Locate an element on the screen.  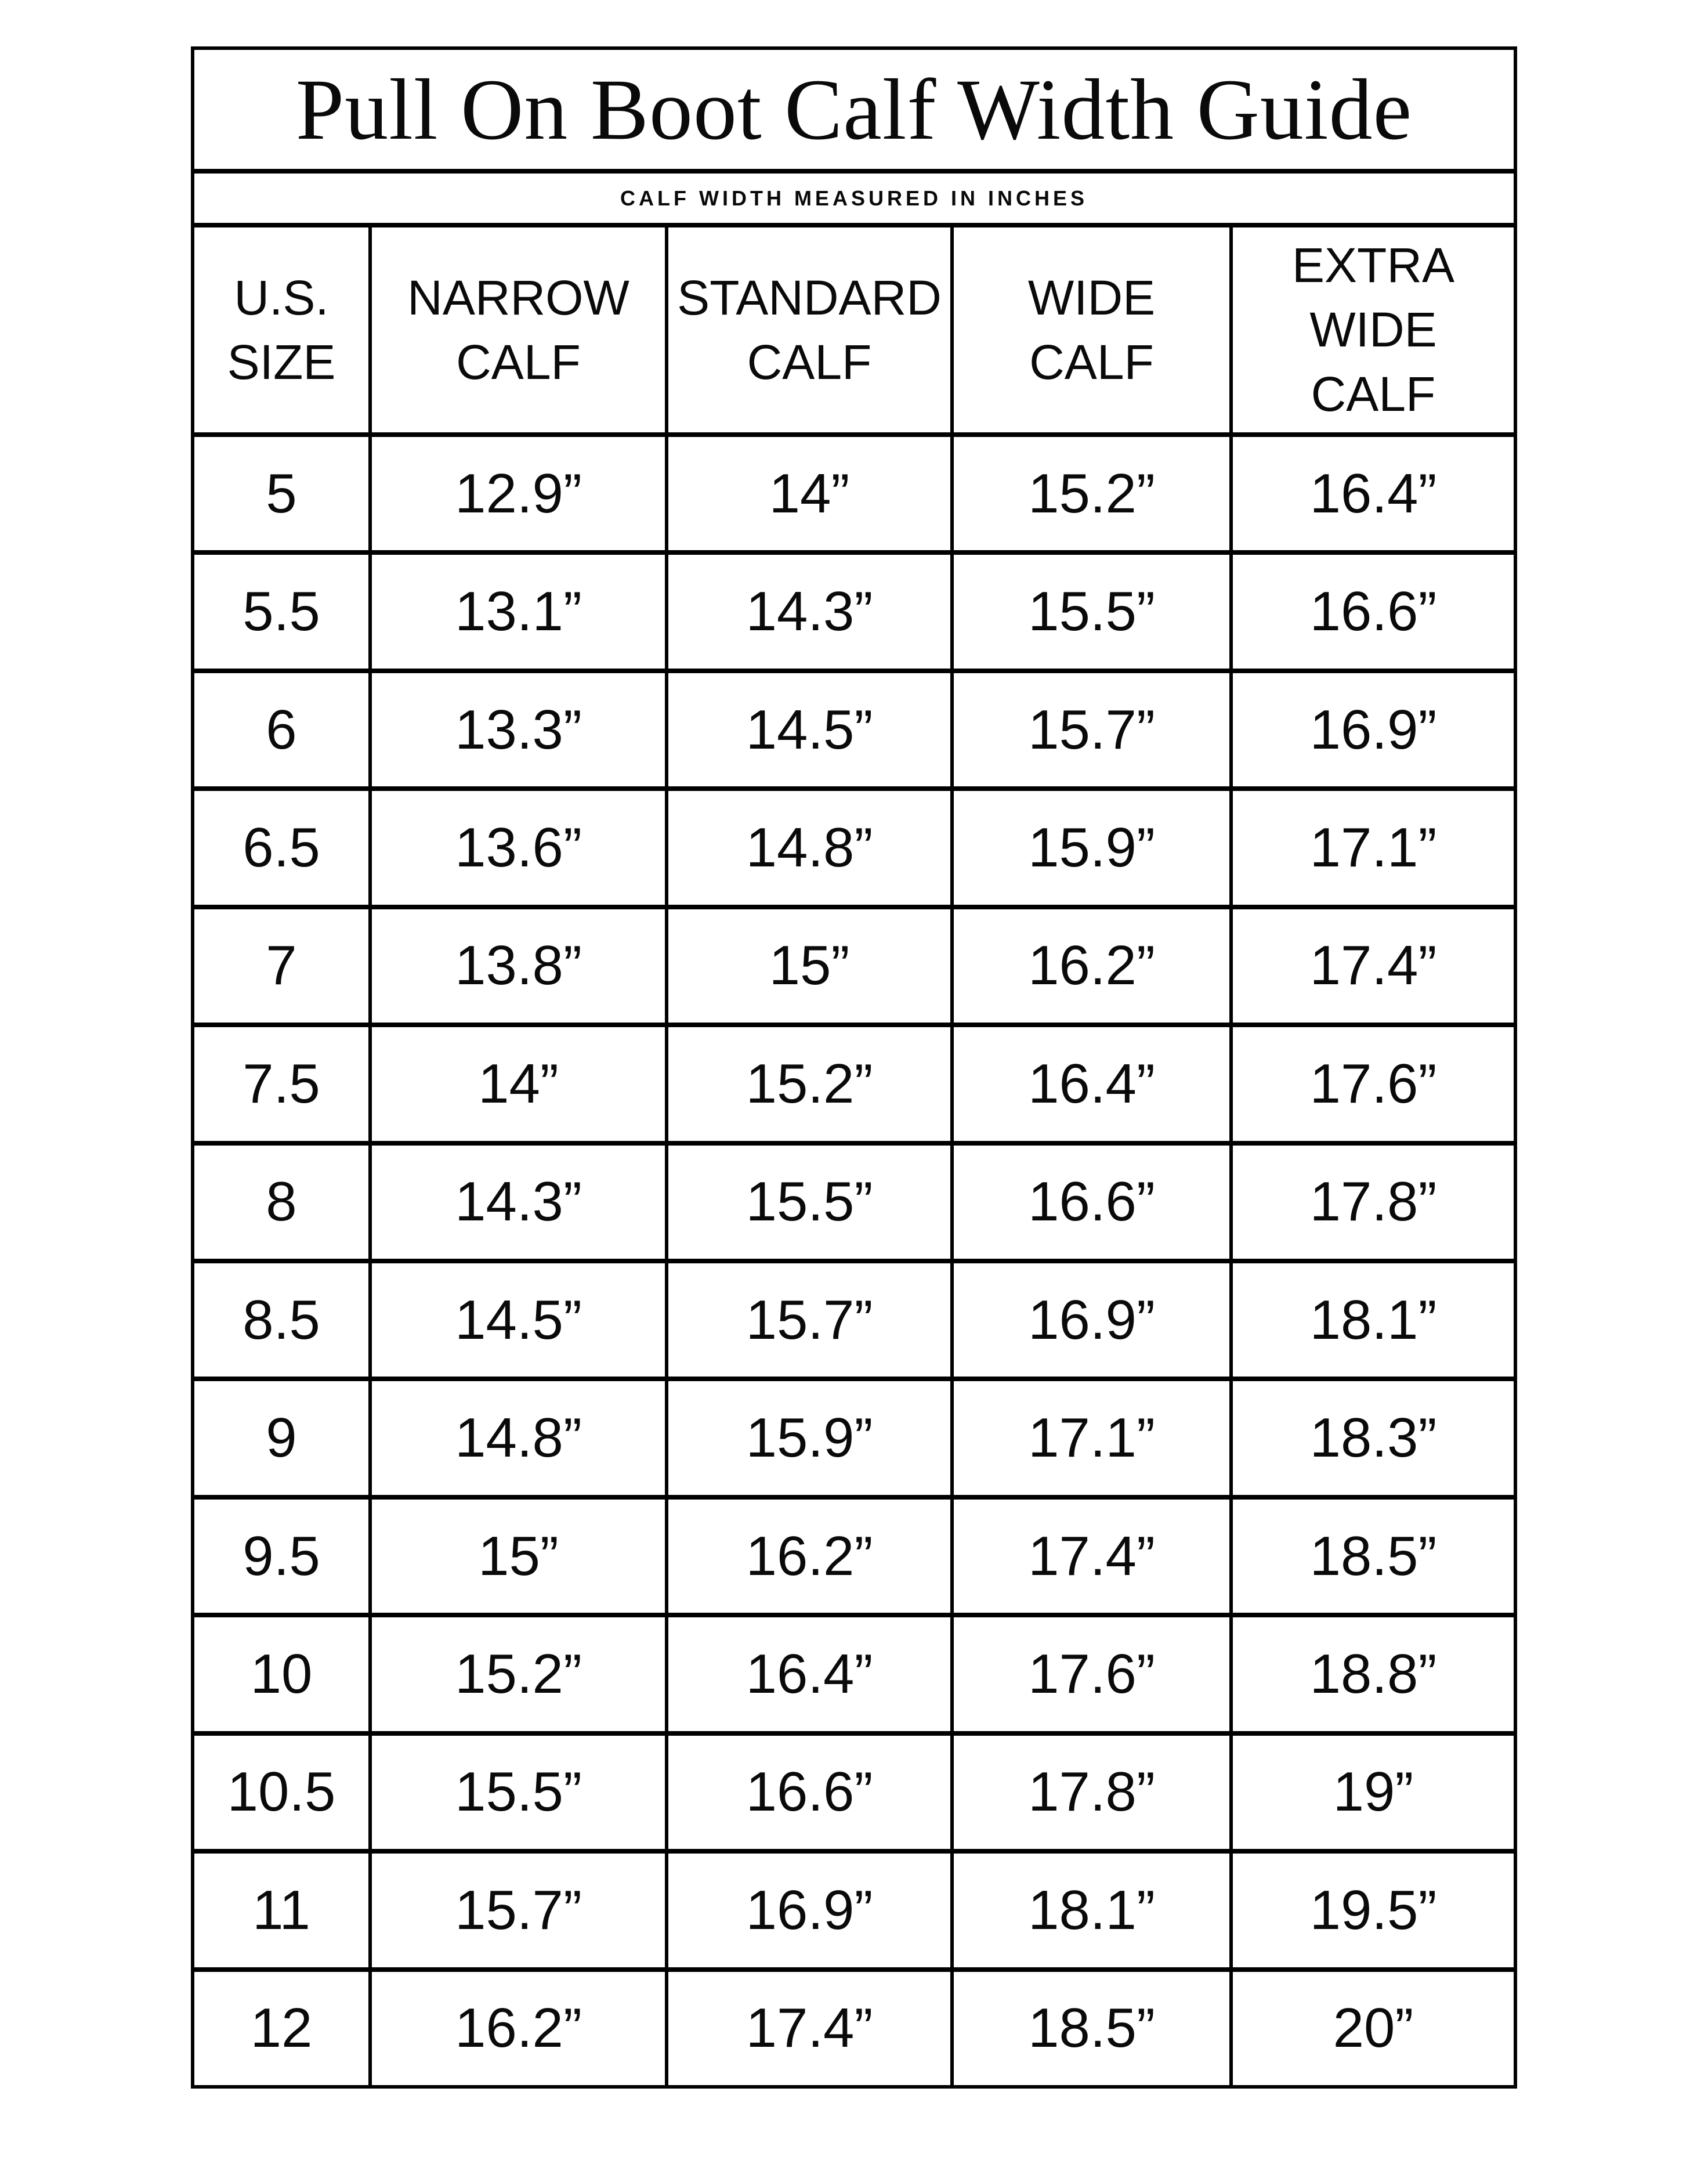
cell-extra-wide-calf: 19.5” is located at coordinates (1373, 1910).